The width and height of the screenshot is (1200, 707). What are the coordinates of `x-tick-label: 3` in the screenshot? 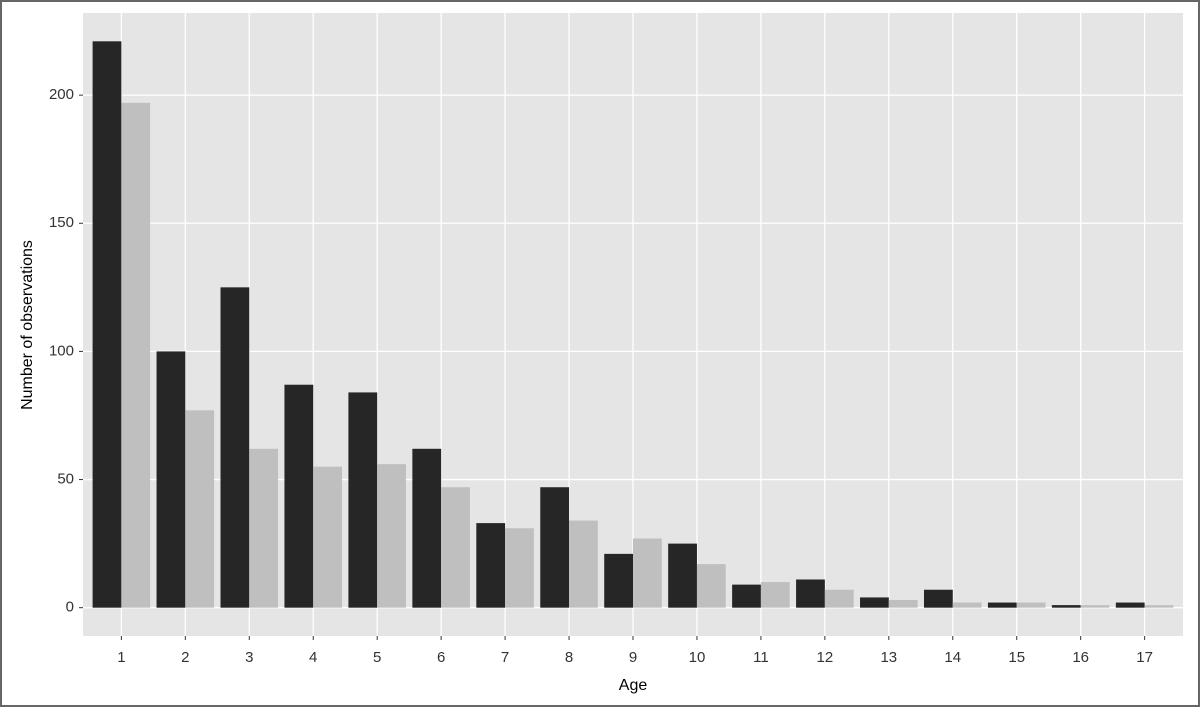 It's located at (249, 657).